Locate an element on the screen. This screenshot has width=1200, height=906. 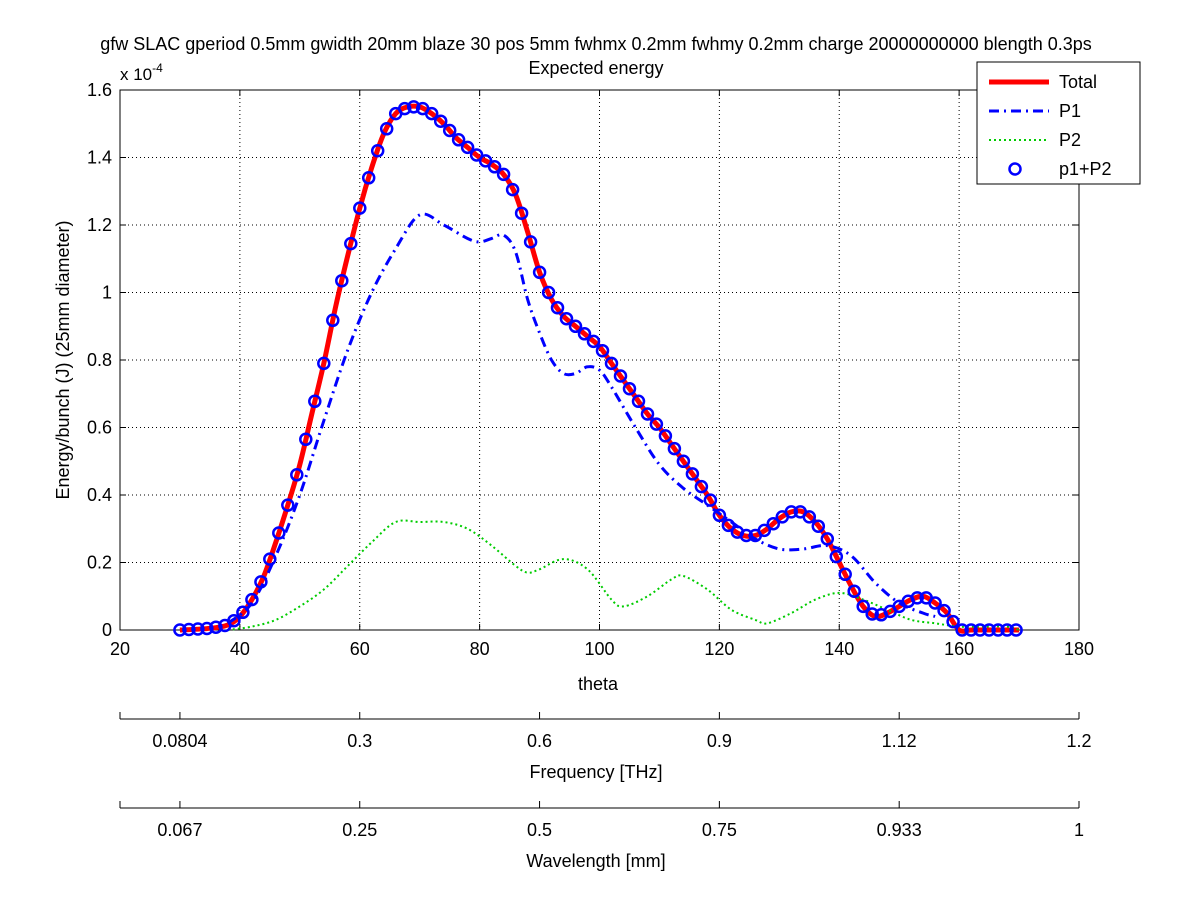
y-tick-label: 0.2 is located at coordinates (99, 563).